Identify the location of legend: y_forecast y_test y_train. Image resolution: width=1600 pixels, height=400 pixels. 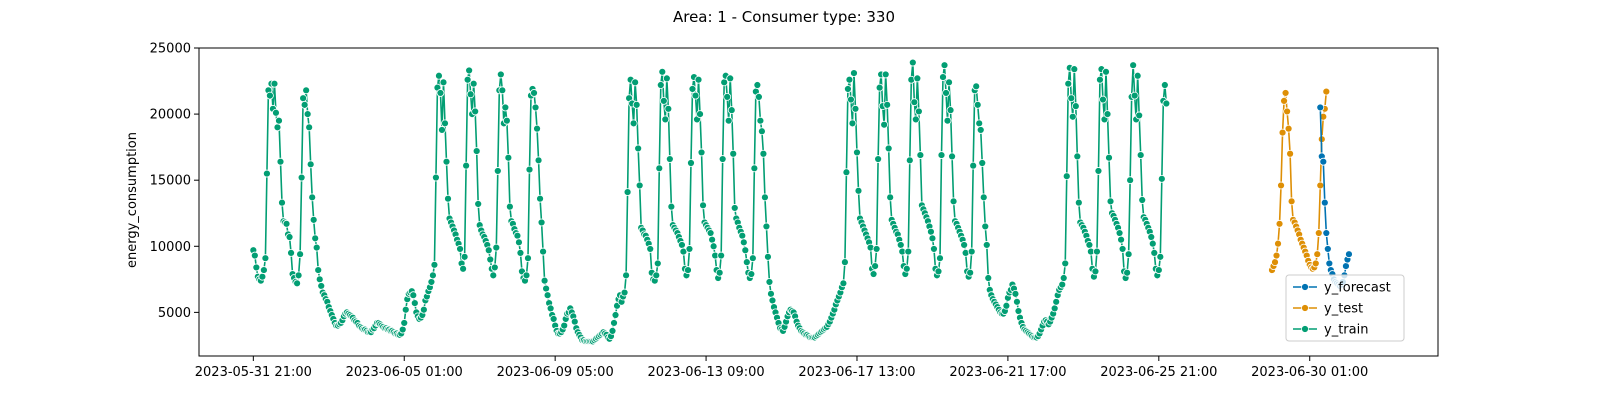
(1345, 308).